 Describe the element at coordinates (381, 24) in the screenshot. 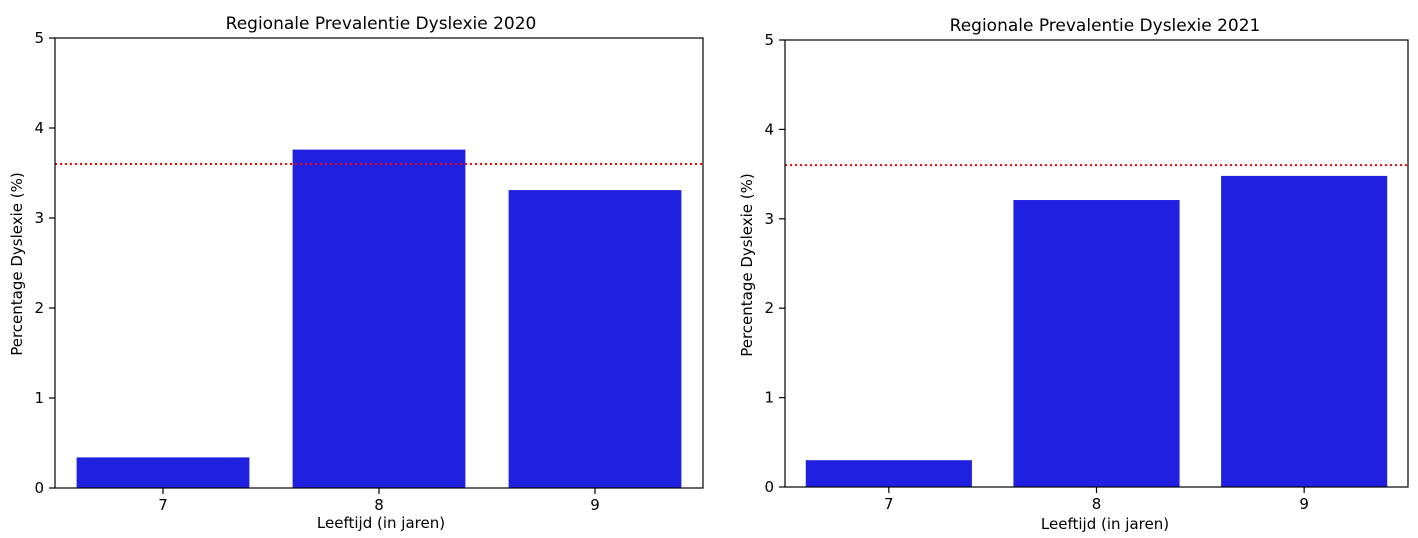

I see `chart-title: Regionale Prevalentie Dyslexie 2020` at that location.